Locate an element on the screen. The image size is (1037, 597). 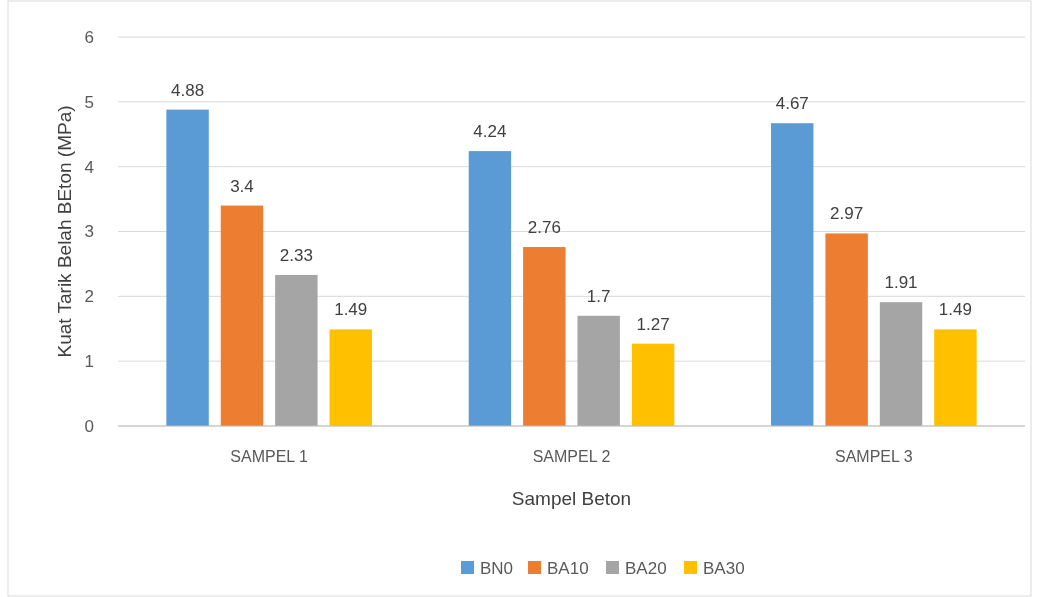
y-tick-label: 4 is located at coordinates (89, 167).